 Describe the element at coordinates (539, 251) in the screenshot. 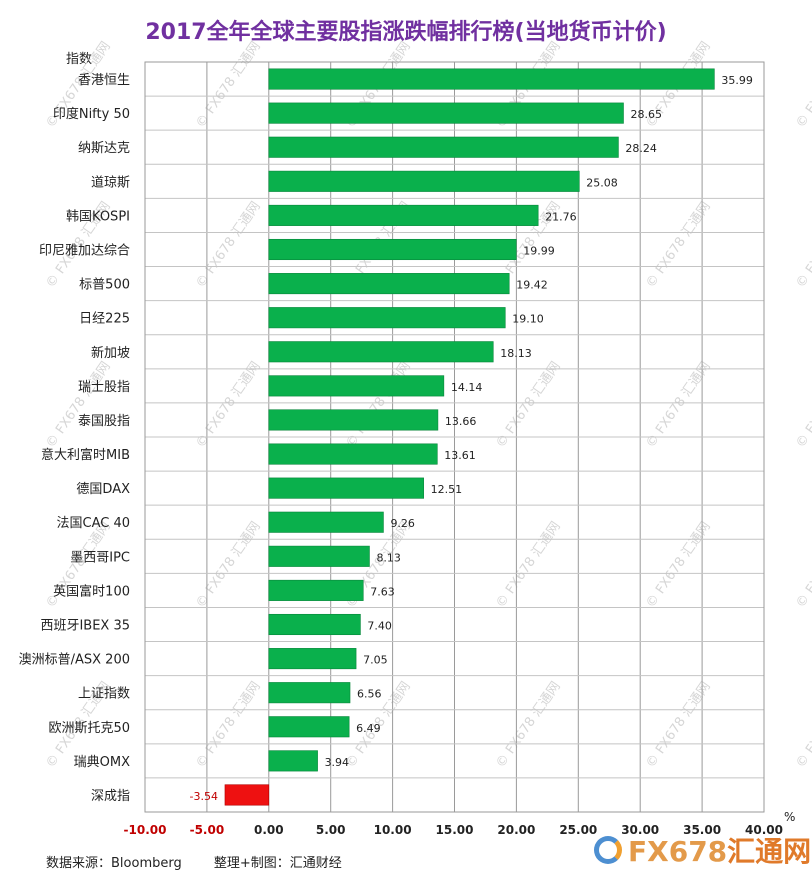

I see `value-label: 19.99` at that location.